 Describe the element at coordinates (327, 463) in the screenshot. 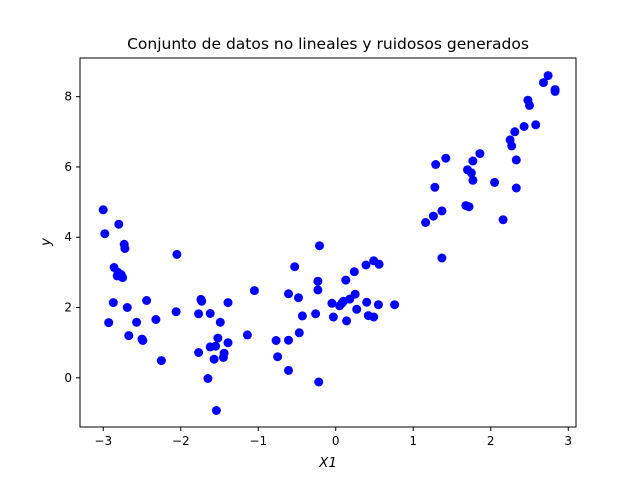

I see `x-axis-label: X1` at that location.